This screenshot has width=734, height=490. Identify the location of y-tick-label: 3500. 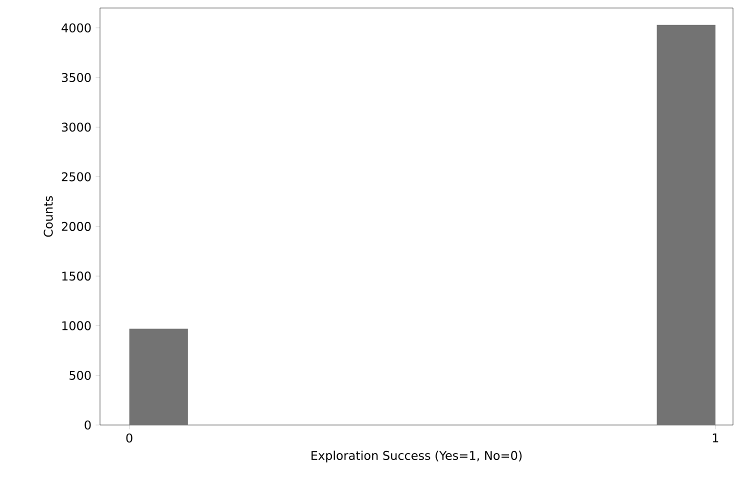
(76, 77).